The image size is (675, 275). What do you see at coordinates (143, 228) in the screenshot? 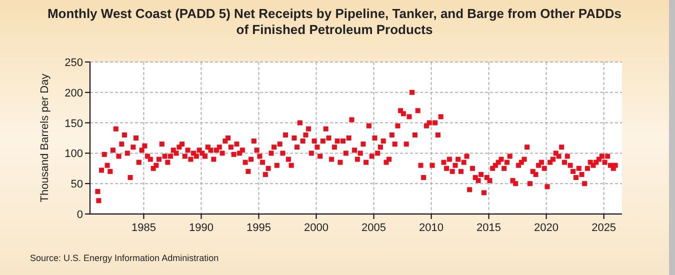
I see `x-tick-label: 1985` at bounding box center [143, 228].